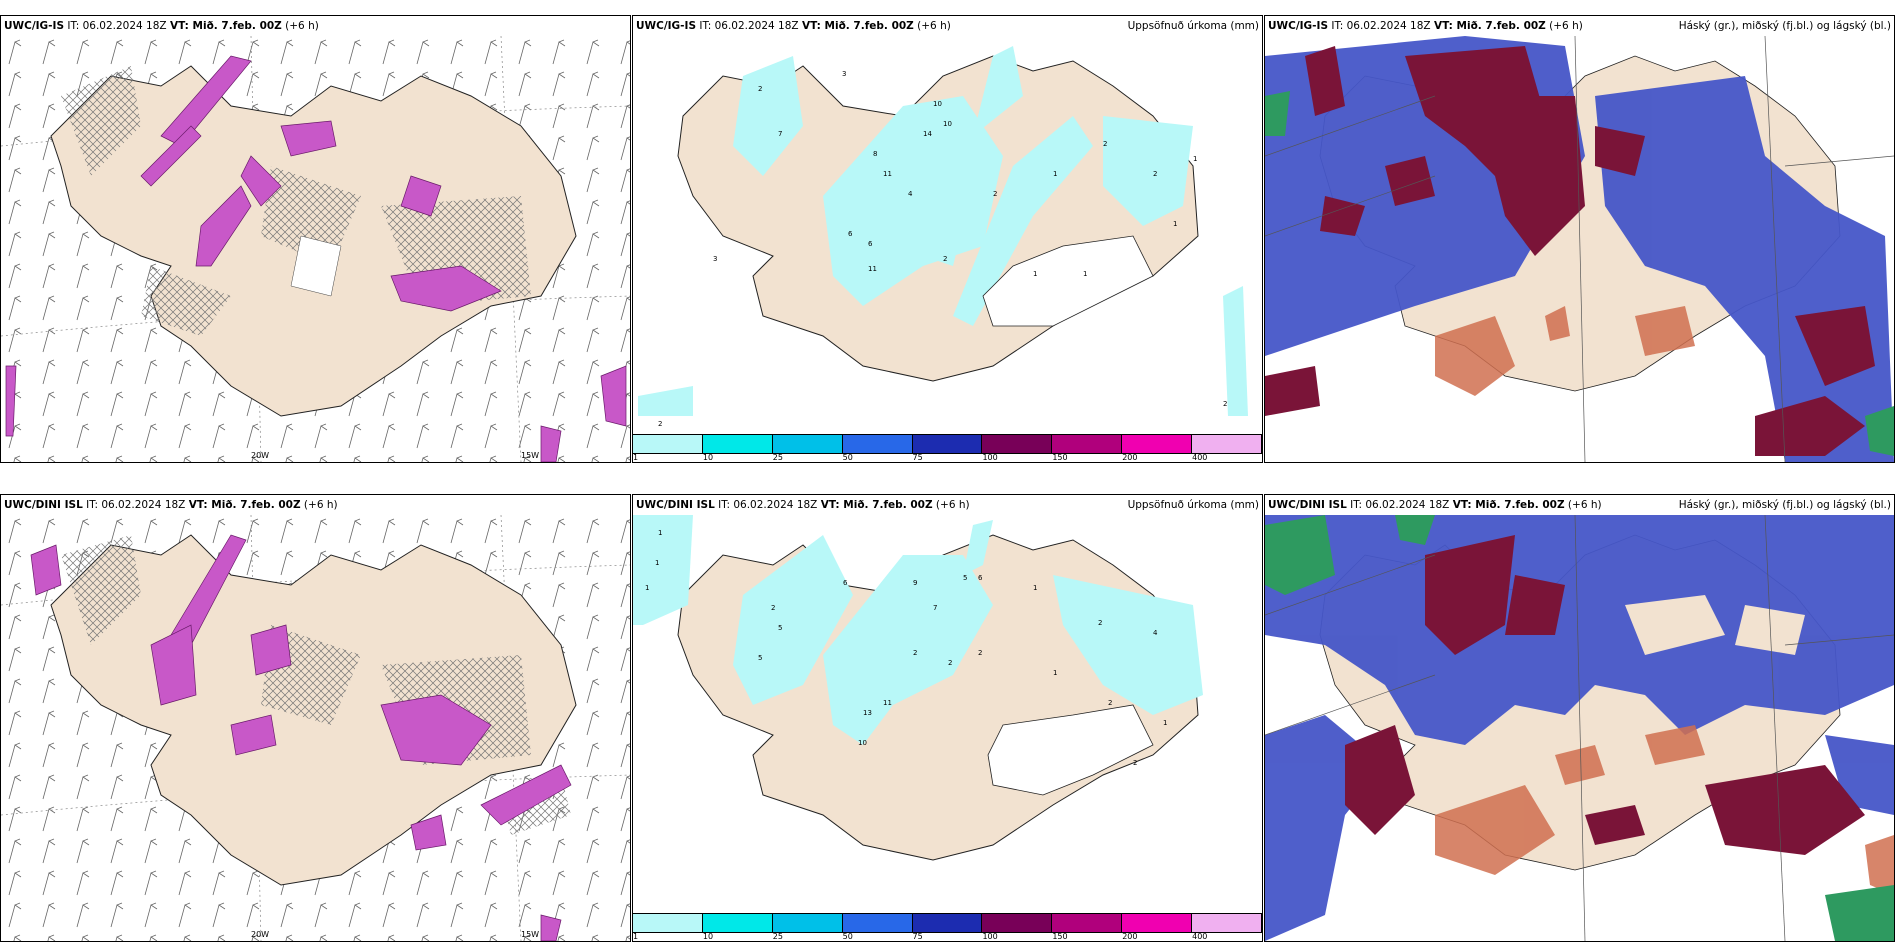  I want to click on svg-text: 9, so click(915, 583).